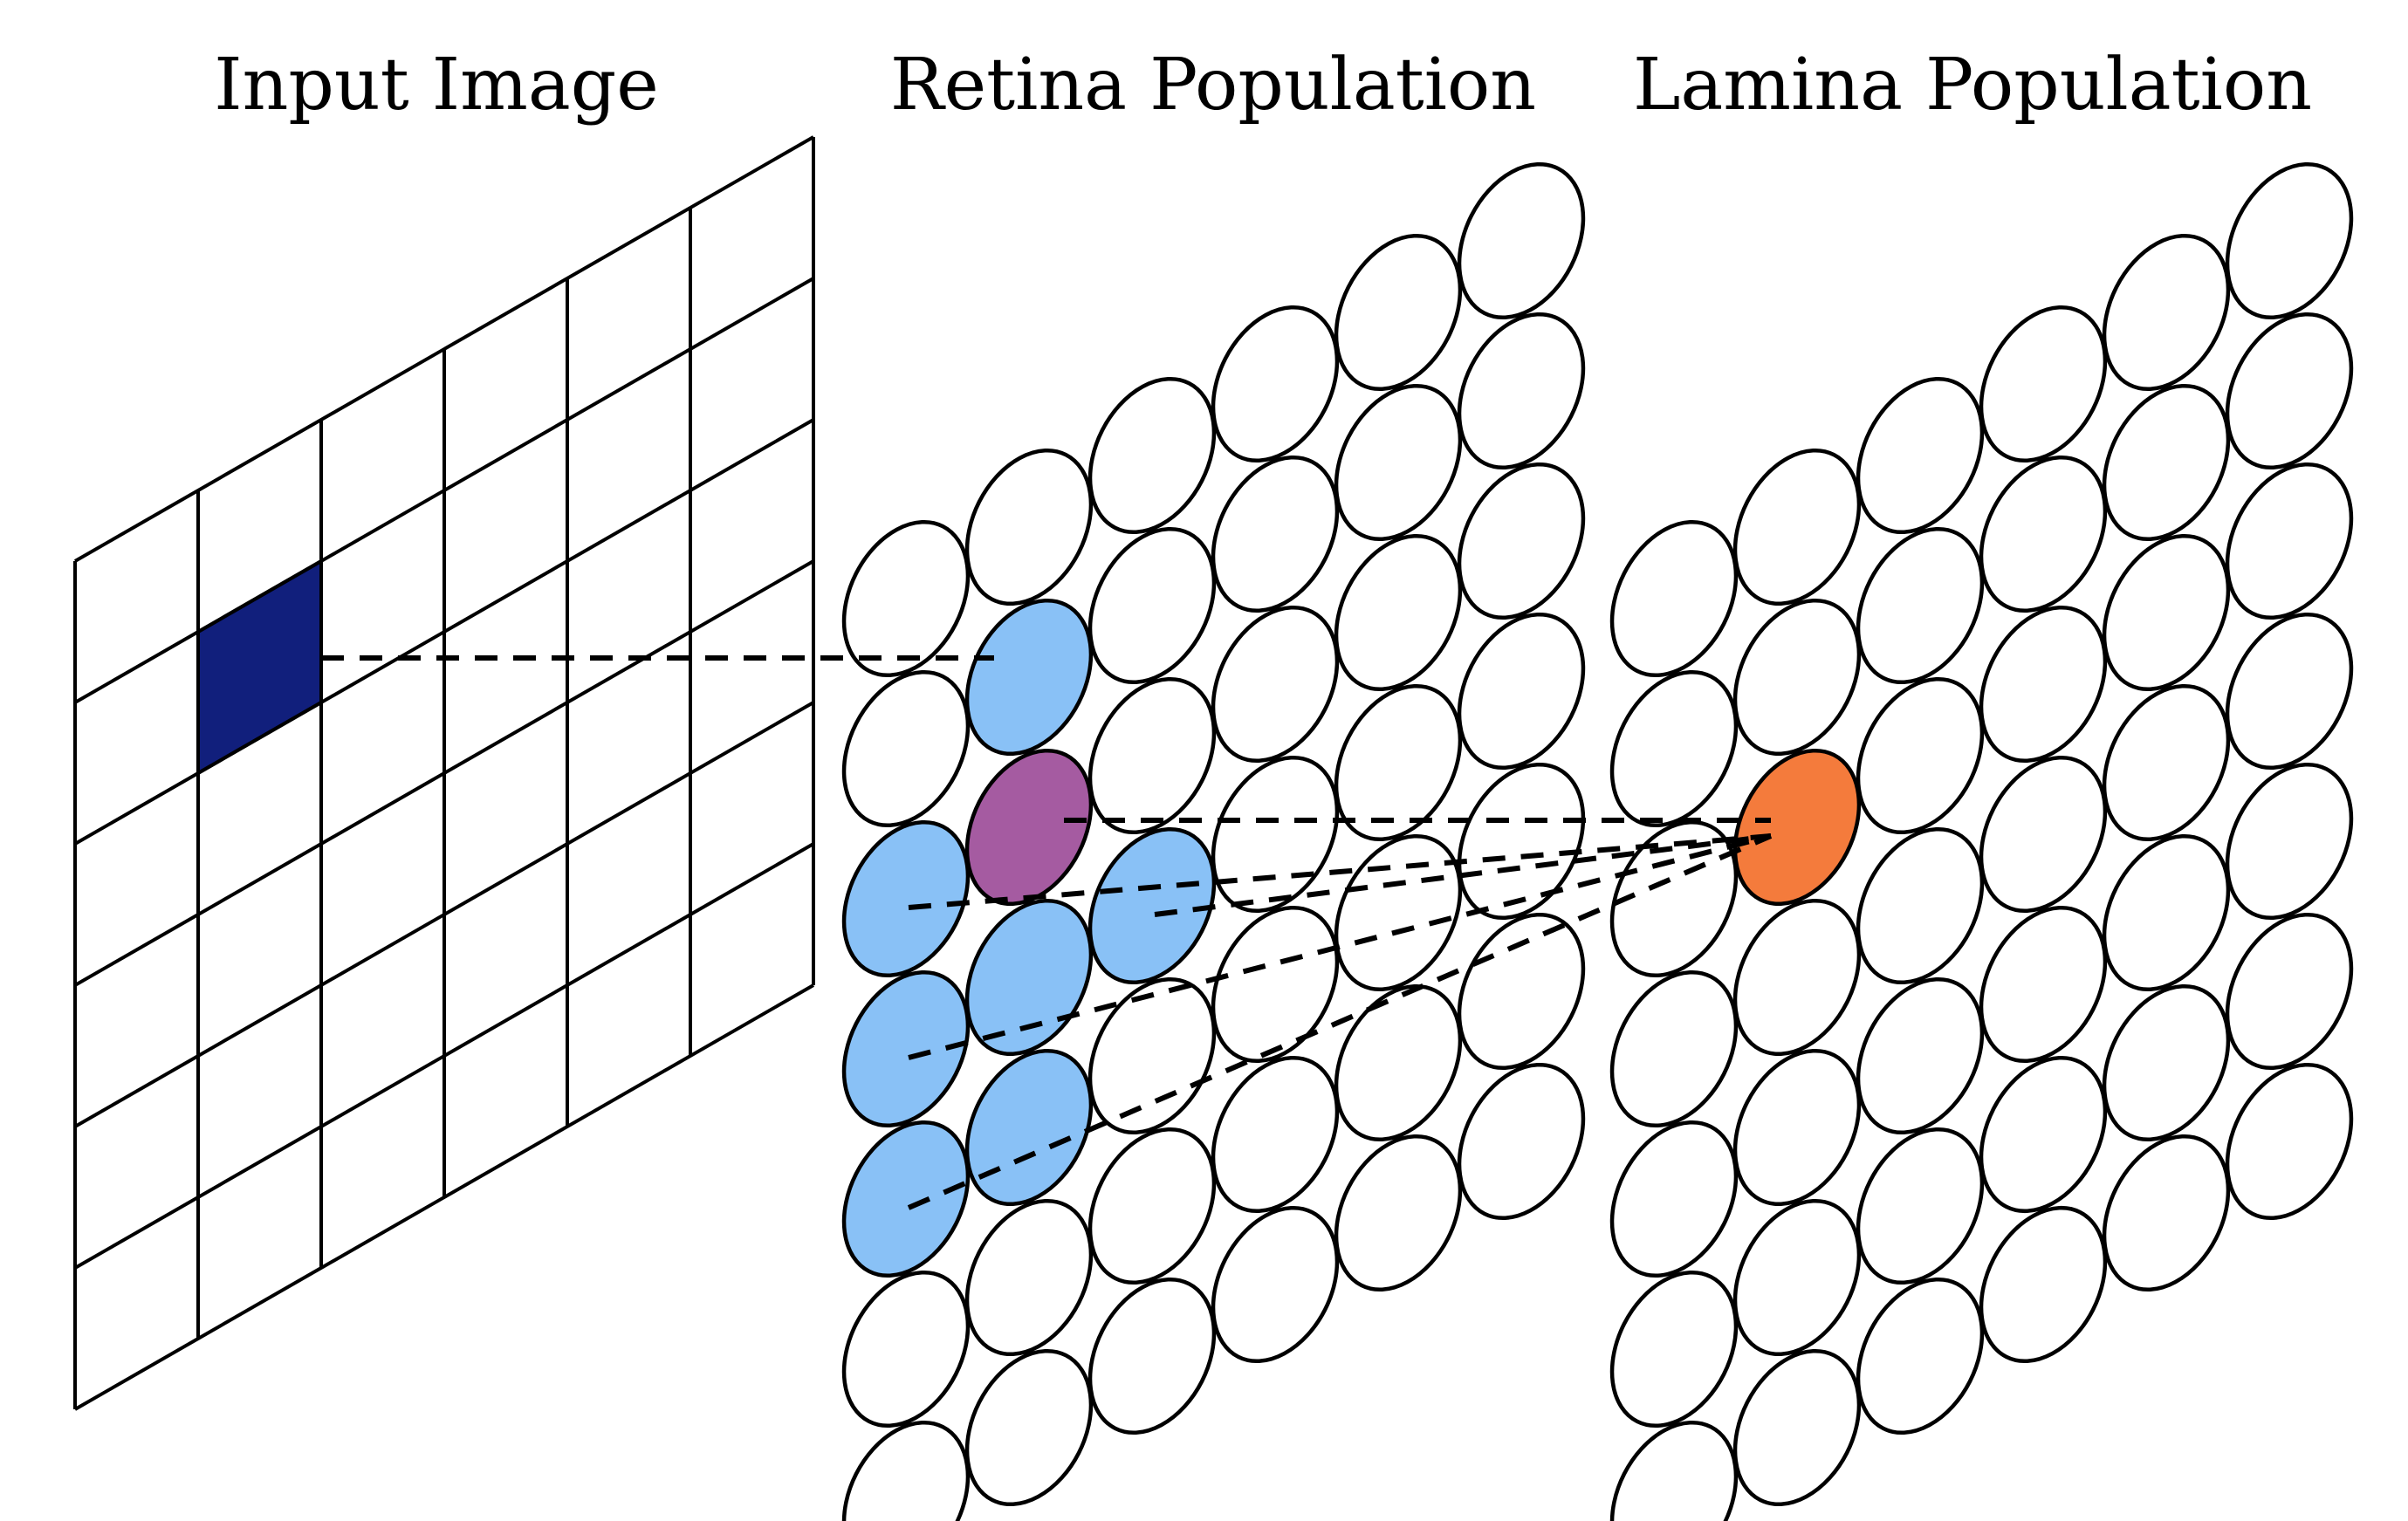  What do you see at coordinates (436, 86) in the screenshot?
I see `input-image-title: Input Image` at bounding box center [436, 86].